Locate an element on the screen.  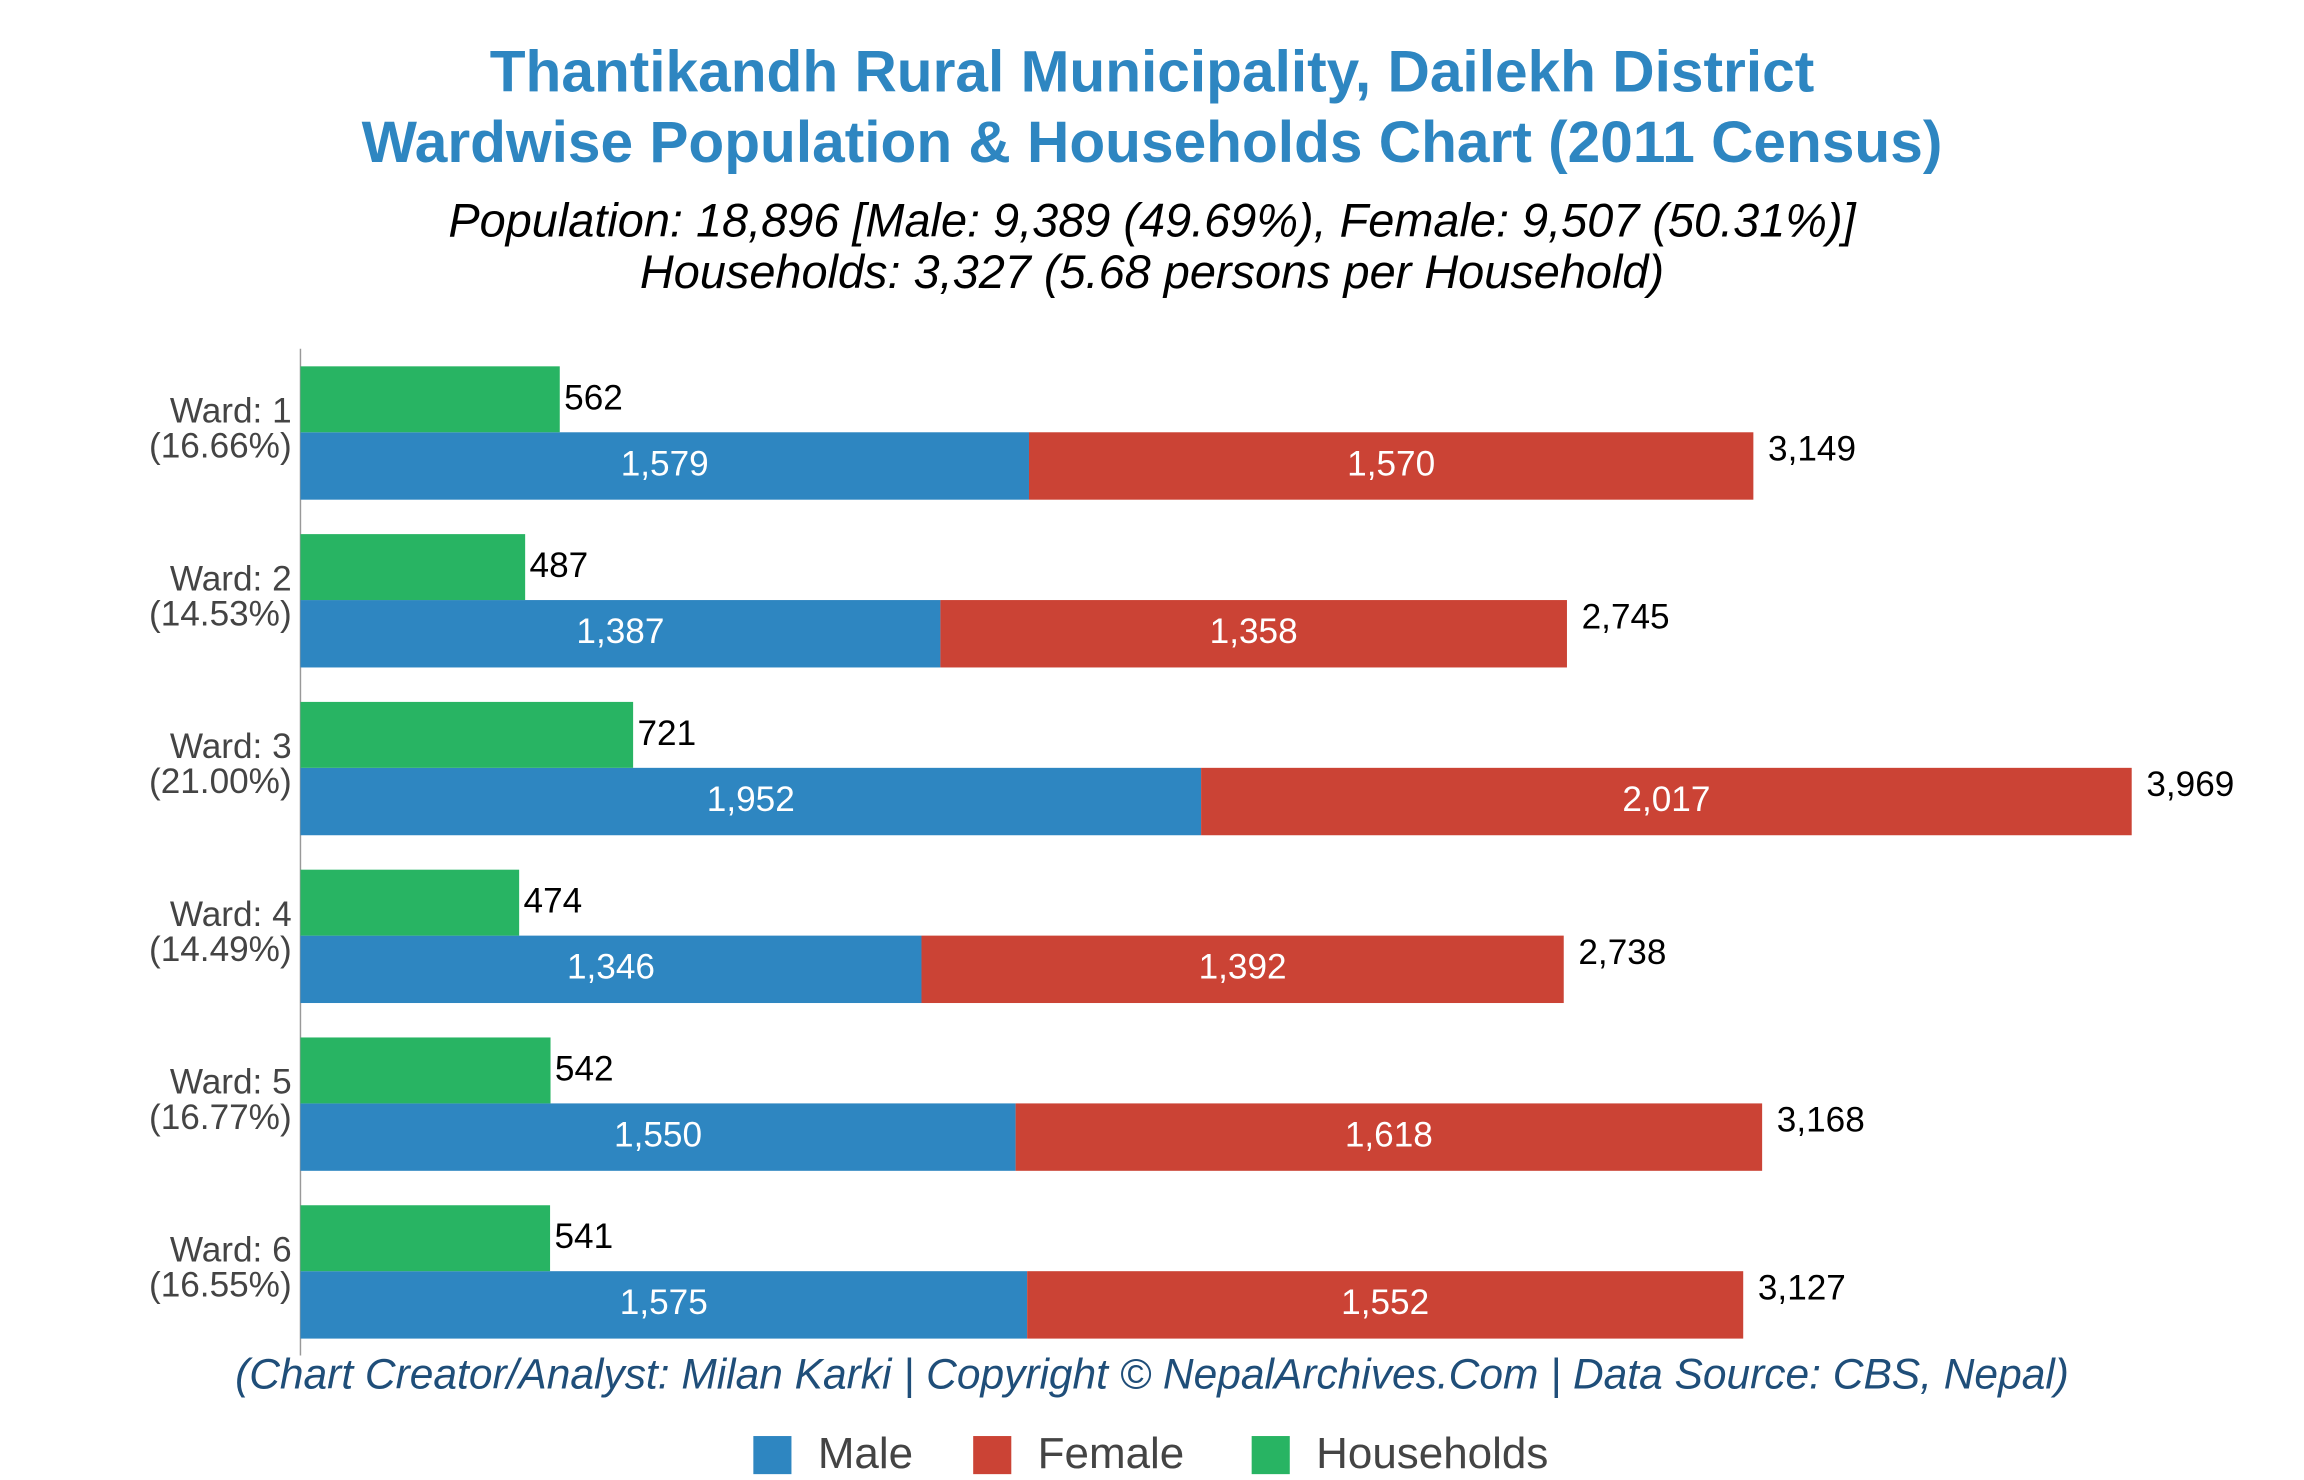
bar-value-label: 1,552 is located at coordinates (1385, 1302).